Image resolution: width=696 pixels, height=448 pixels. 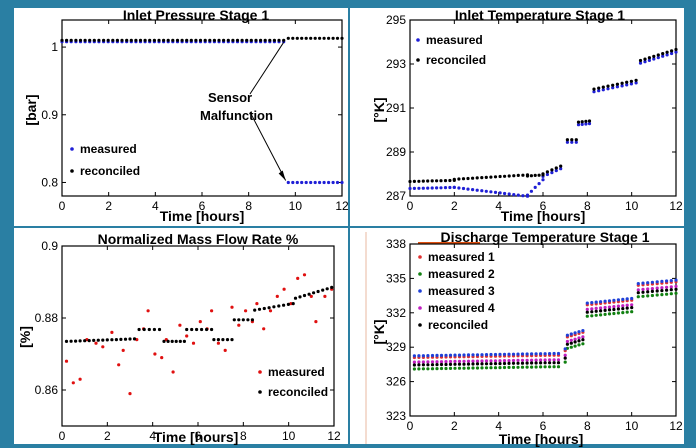 What do you see at coordinates (31, 109) in the screenshot?
I see `y-axis-label: [bar]` at bounding box center [31, 109].